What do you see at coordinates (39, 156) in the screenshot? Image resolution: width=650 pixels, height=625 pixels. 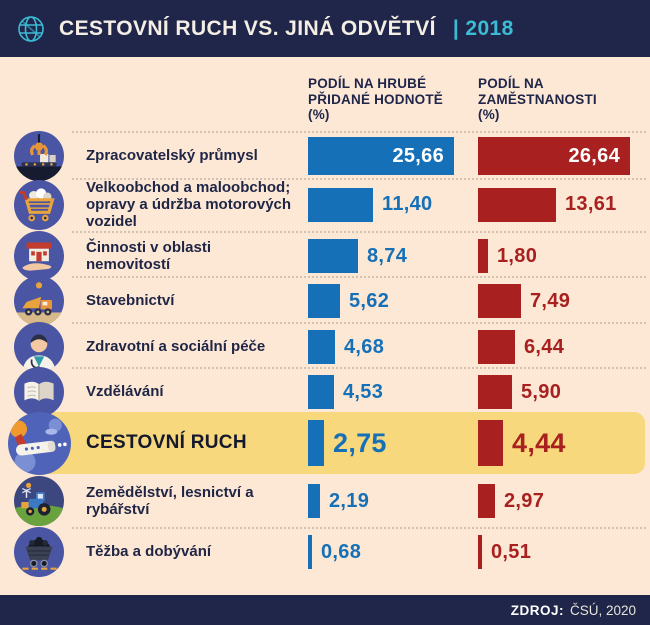 I see `manufacturing-icon` at bounding box center [39, 156].